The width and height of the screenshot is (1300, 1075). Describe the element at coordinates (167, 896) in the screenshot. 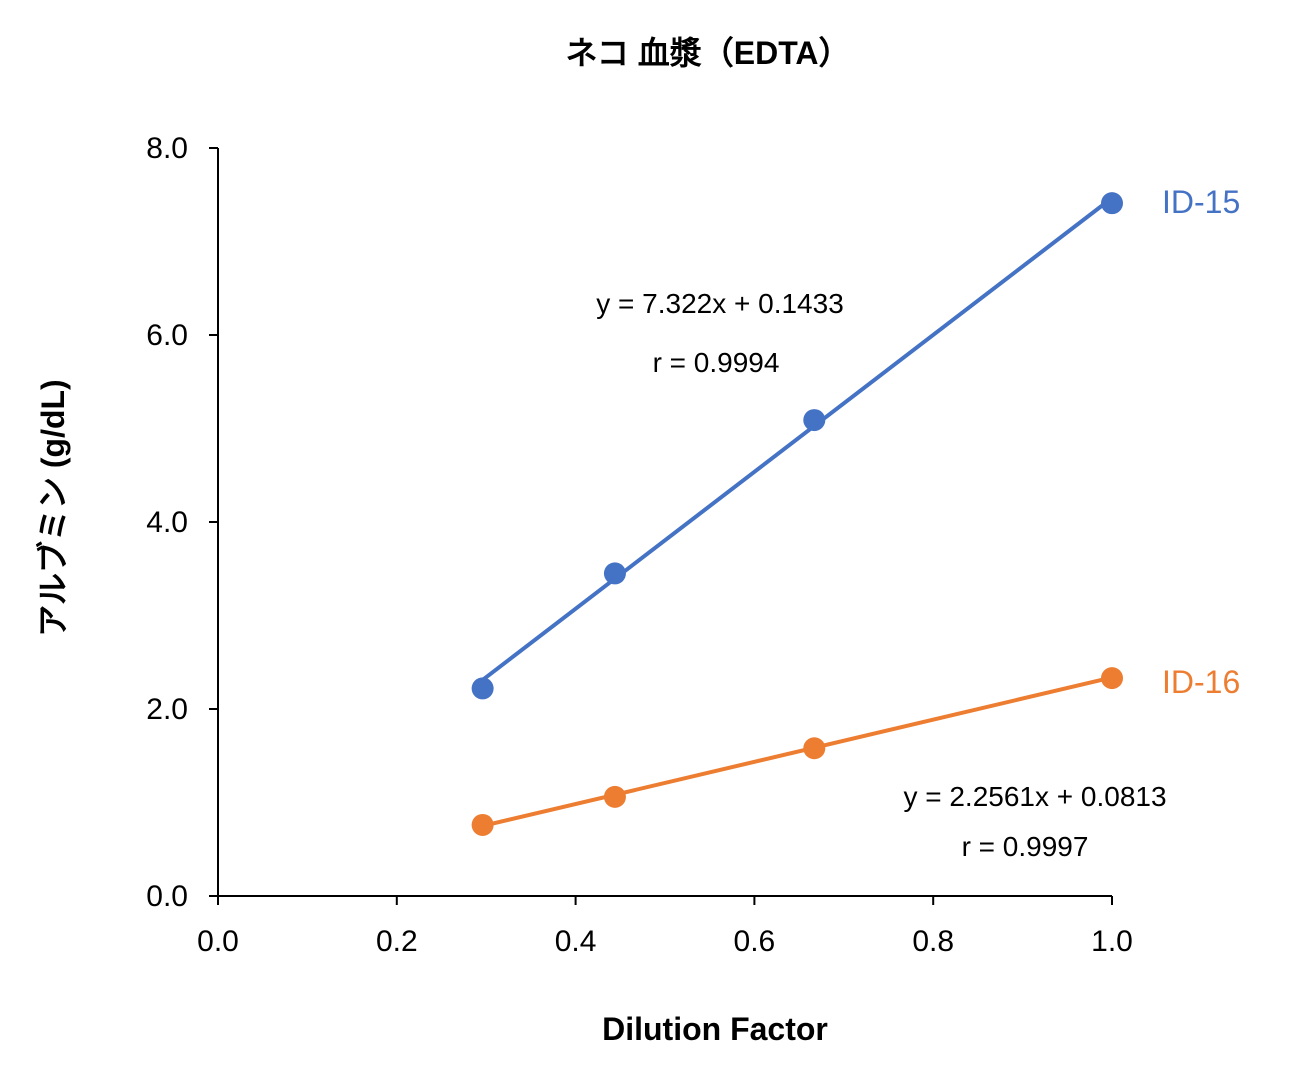

I see `y-tick-label: 0.0` at that location.